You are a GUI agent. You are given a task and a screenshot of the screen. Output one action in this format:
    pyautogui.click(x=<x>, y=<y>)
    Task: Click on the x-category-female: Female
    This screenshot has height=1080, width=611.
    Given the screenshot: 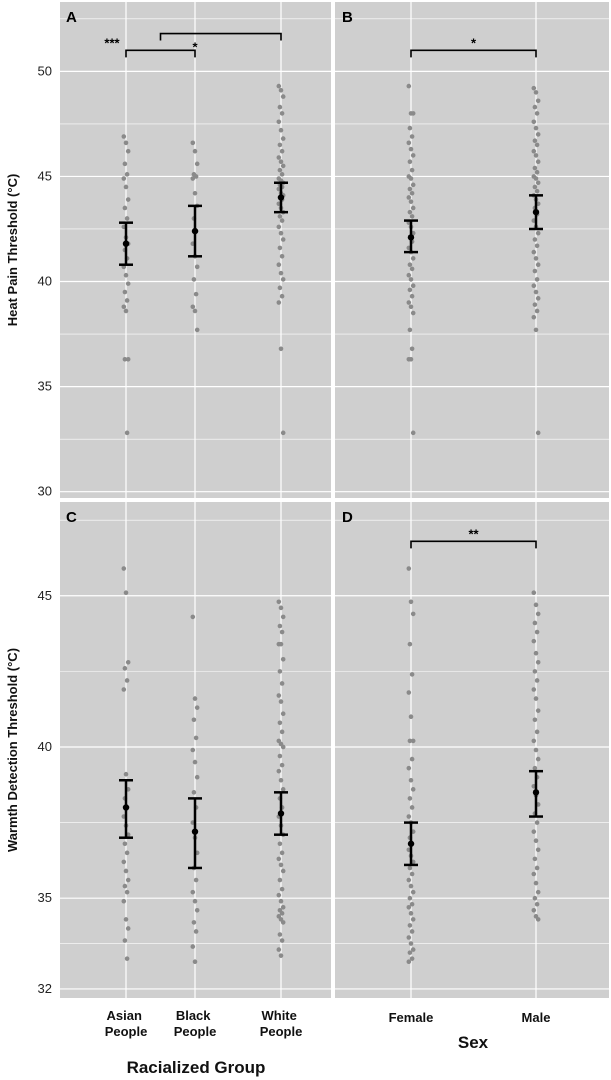 What is the action you would take?
    pyautogui.click(x=411, y=1017)
    